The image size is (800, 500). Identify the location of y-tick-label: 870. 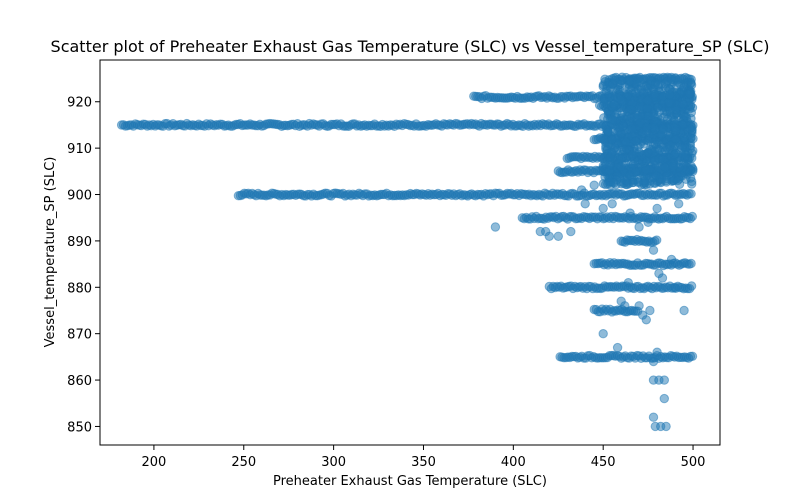
(79, 335).